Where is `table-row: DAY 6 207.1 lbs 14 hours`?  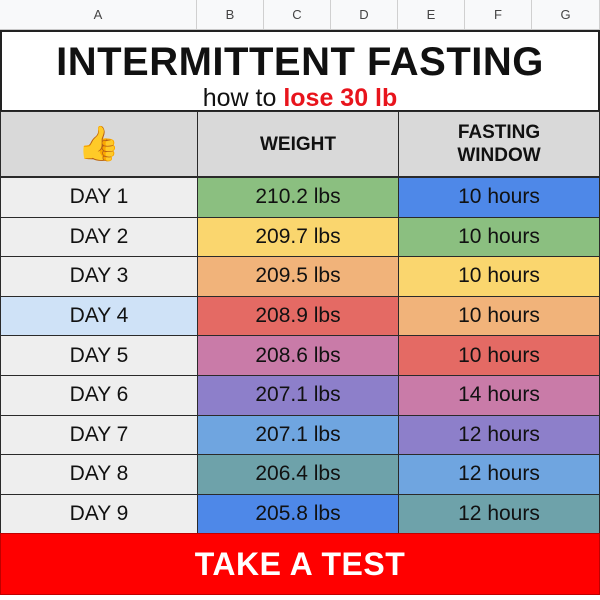
table-row: DAY 6 207.1 lbs 14 hours is located at coordinates (300, 395).